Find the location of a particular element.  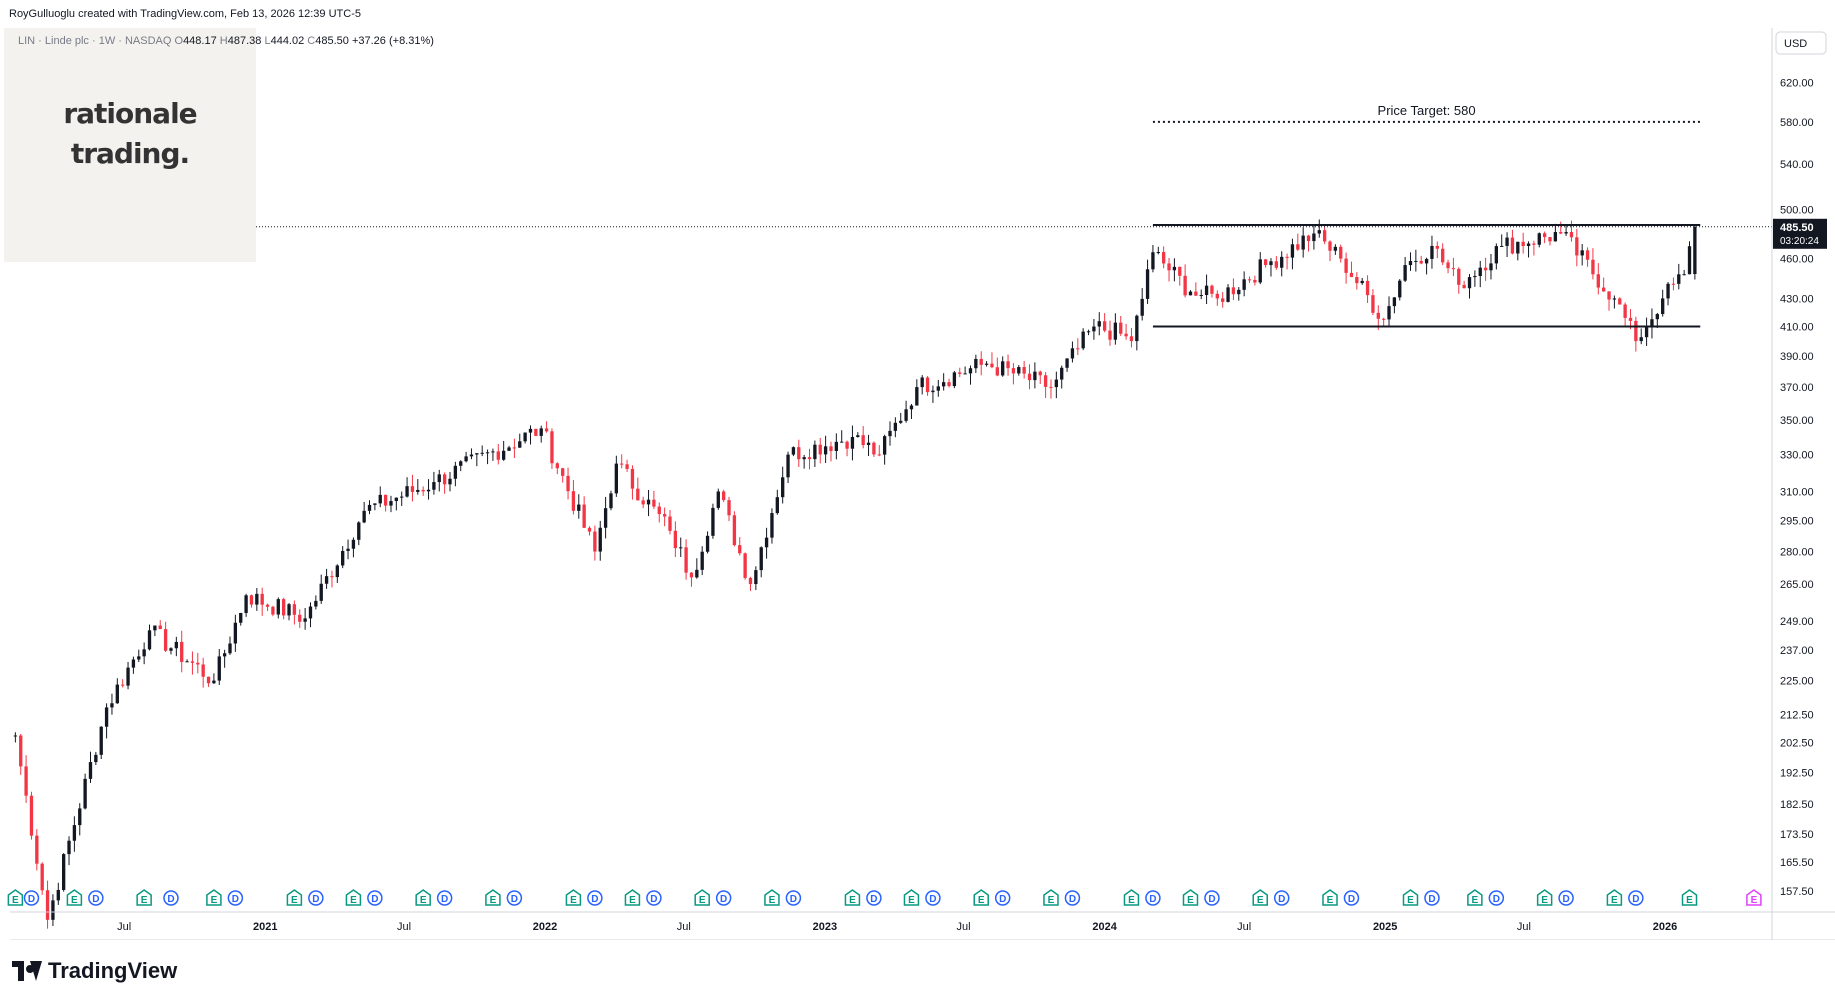

time-tick-label: 2026 is located at coordinates (1665, 927).